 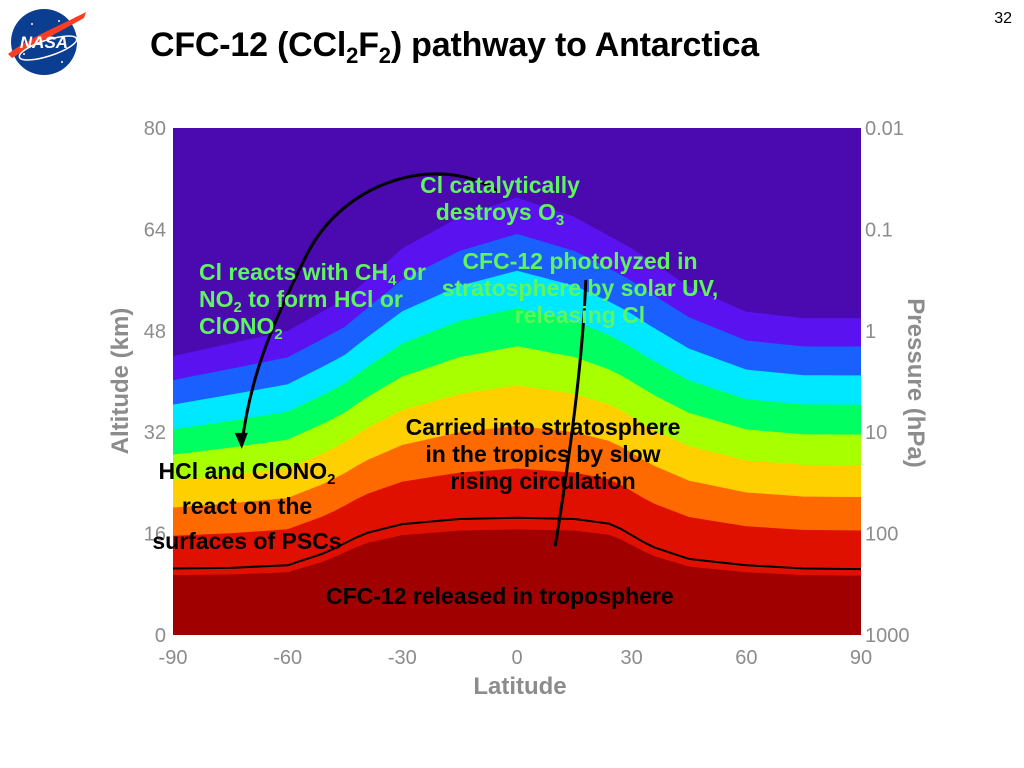 I want to click on y2-tick-label: 0.1, so click(x=879, y=230).